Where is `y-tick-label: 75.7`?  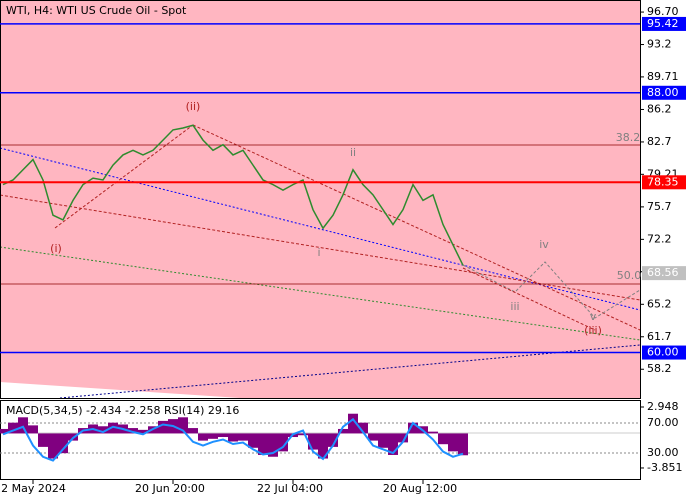 y-tick-label: 75.7 is located at coordinates (659, 206).